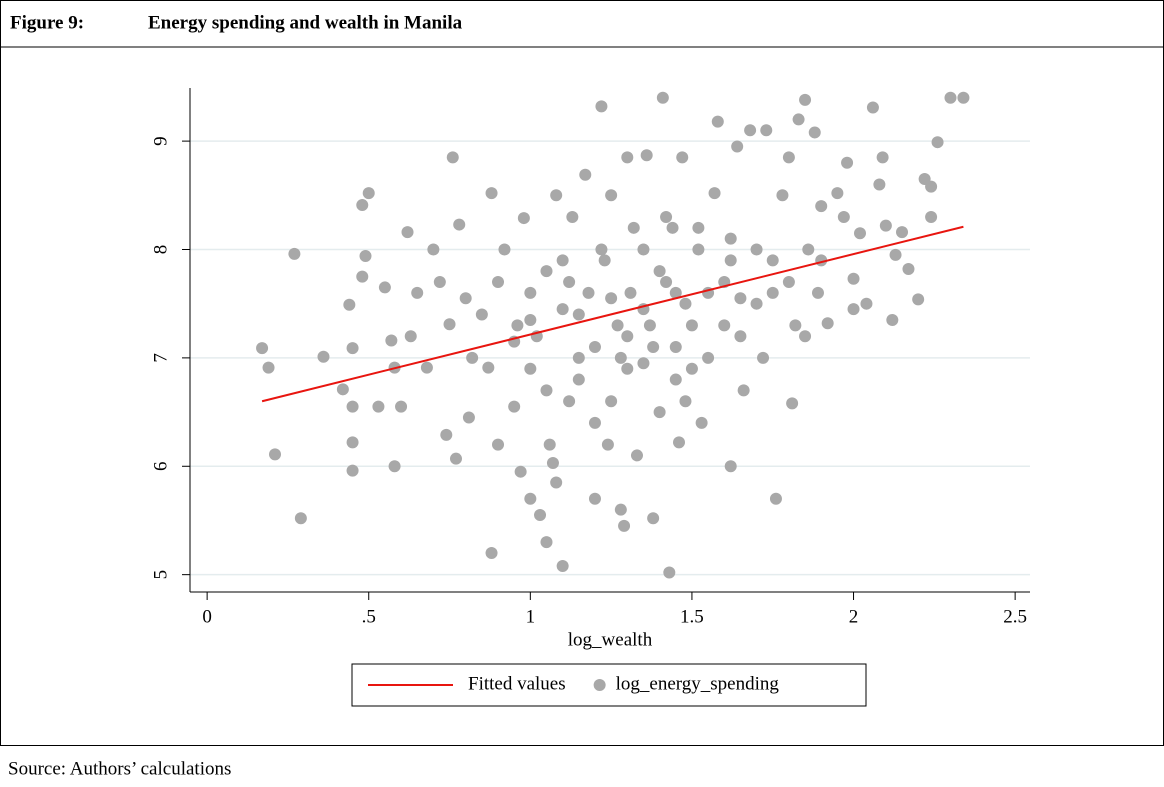 Image resolution: width=1164 pixels, height=787 pixels. I want to click on y-tick-label: 8, so click(160, 250).